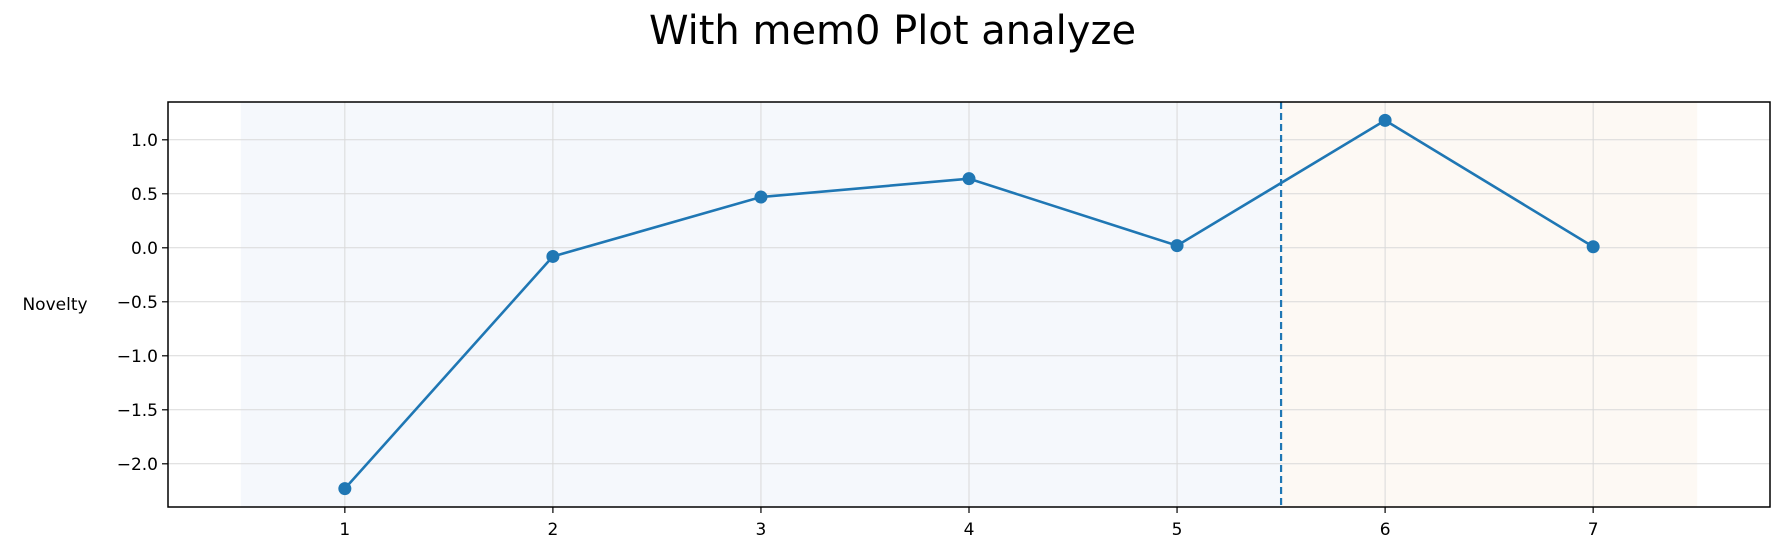  I want to click on y-tick-label: 0.5, so click(144, 195).